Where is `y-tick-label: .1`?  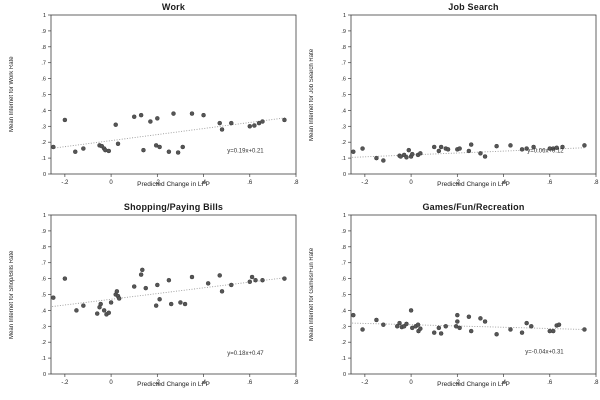 y-tick-label: .1 is located at coordinates (43, 159).